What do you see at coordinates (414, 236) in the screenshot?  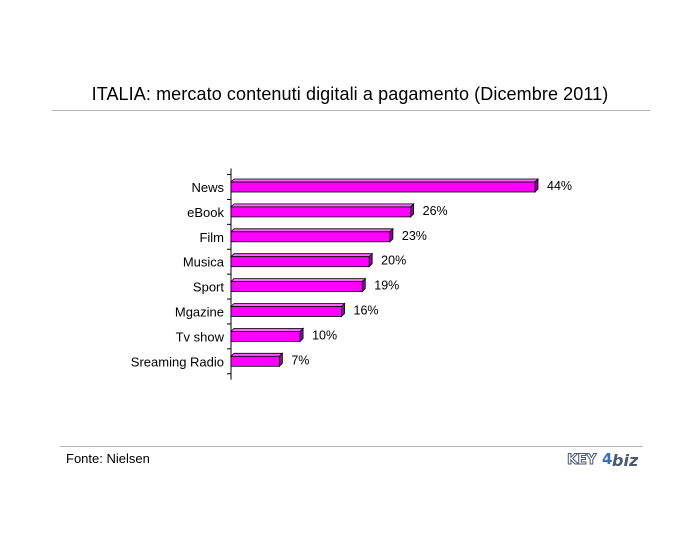 I see `value-label: 23%` at bounding box center [414, 236].